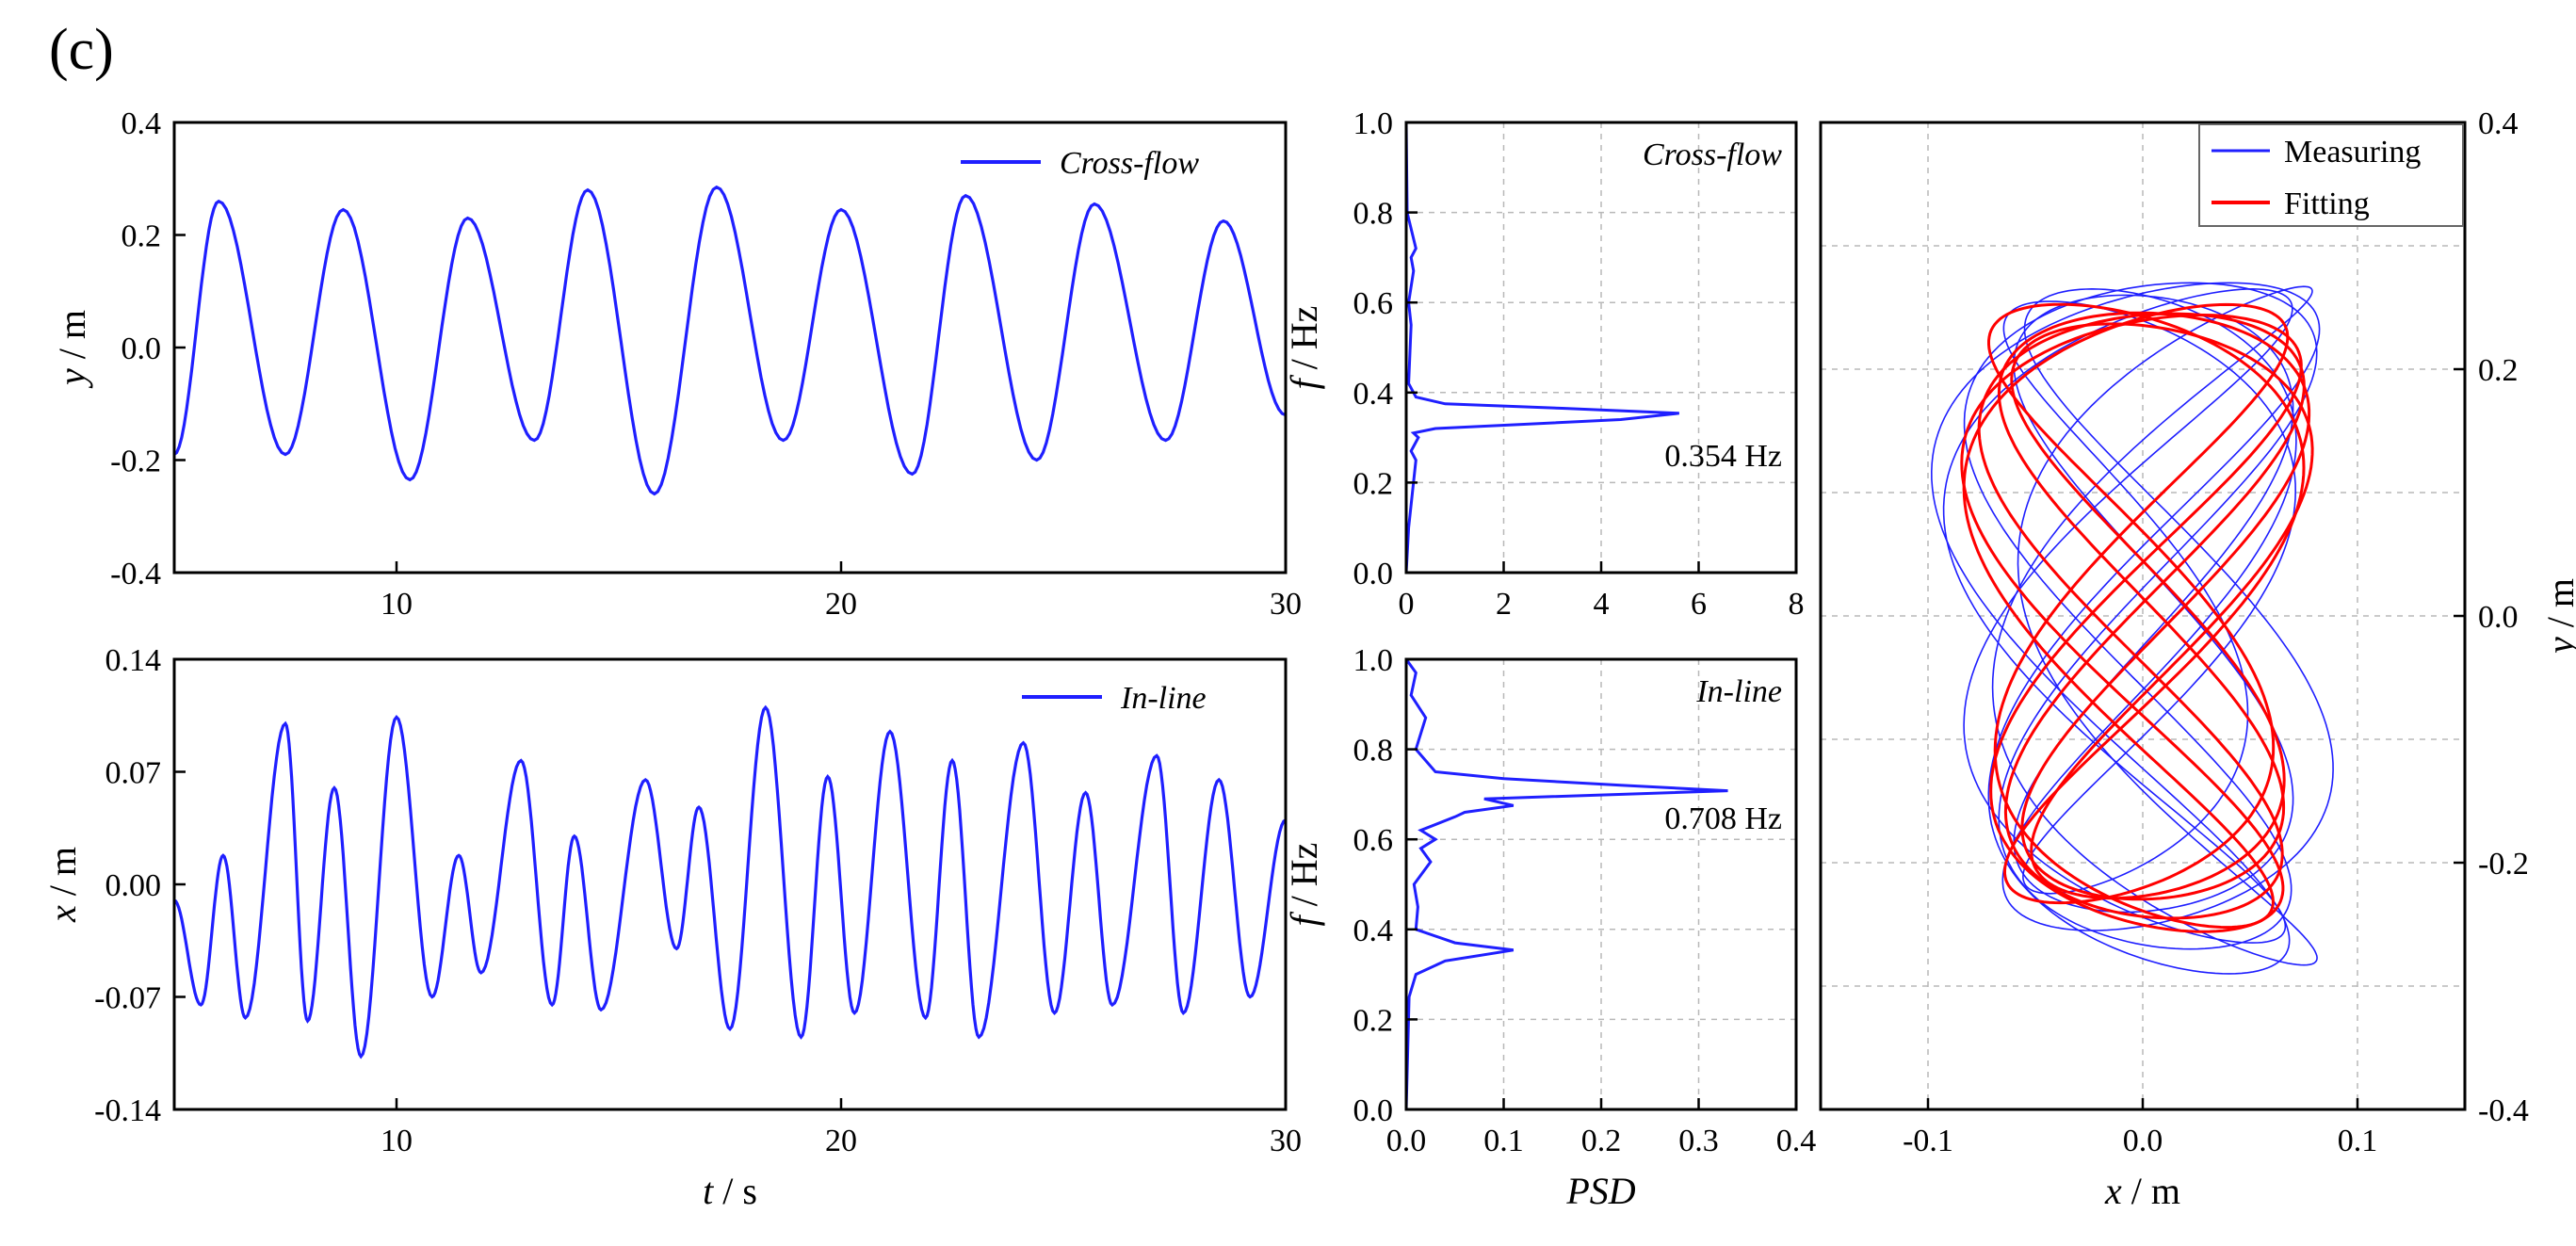  What do you see at coordinates (1163, 698) in the screenshot?
I see `legend-label-in-line: In-line` at bounding box center [1163, 698].